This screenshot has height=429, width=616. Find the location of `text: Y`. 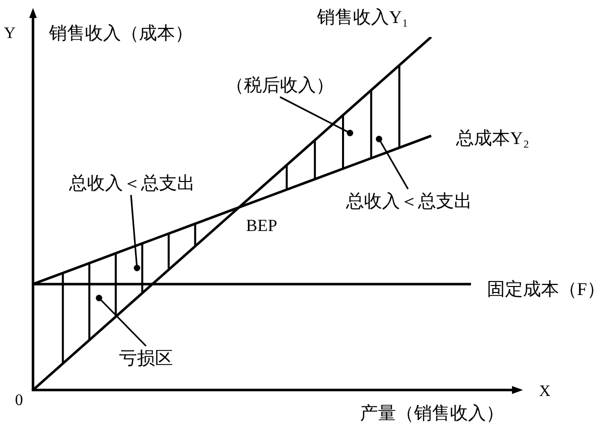

text: Y is located at coordinates (10, 33).